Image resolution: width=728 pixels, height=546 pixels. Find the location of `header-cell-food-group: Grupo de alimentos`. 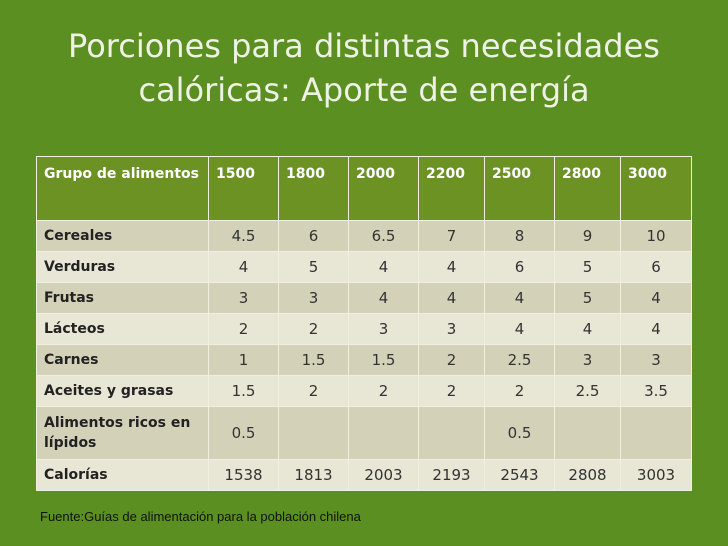

header-cell-food-group: Grupo de alimentos is located at coordinates (122, 188).